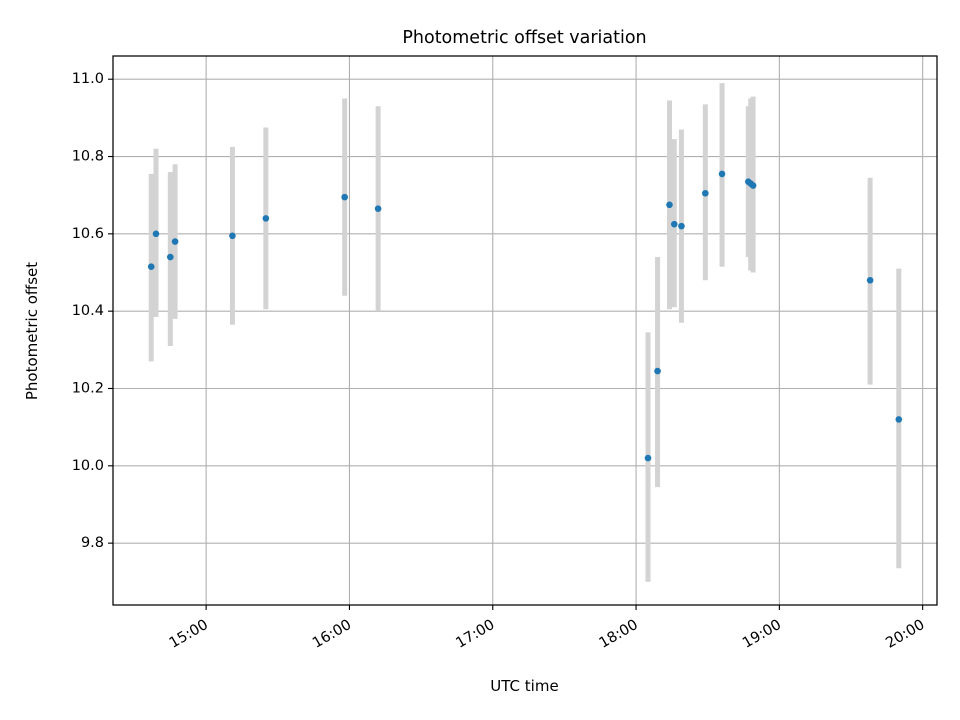  Describe the element at coordinates (88, 79) in the screenshot. I see `y-tick-label: 11.0` at that location.